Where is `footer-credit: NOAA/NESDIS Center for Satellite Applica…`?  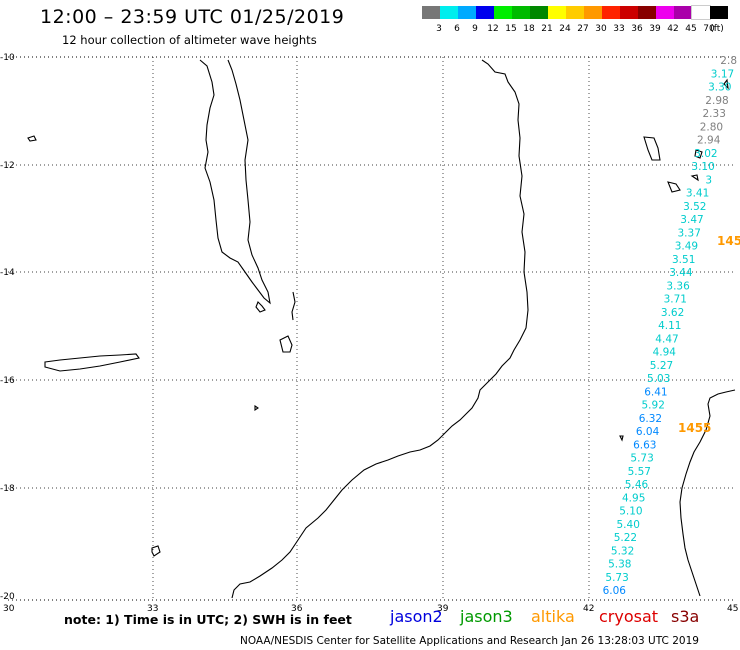 footer-credit: NOAA/NESDIS Center for Satellite Applica… is located at coordinates (469, 641).